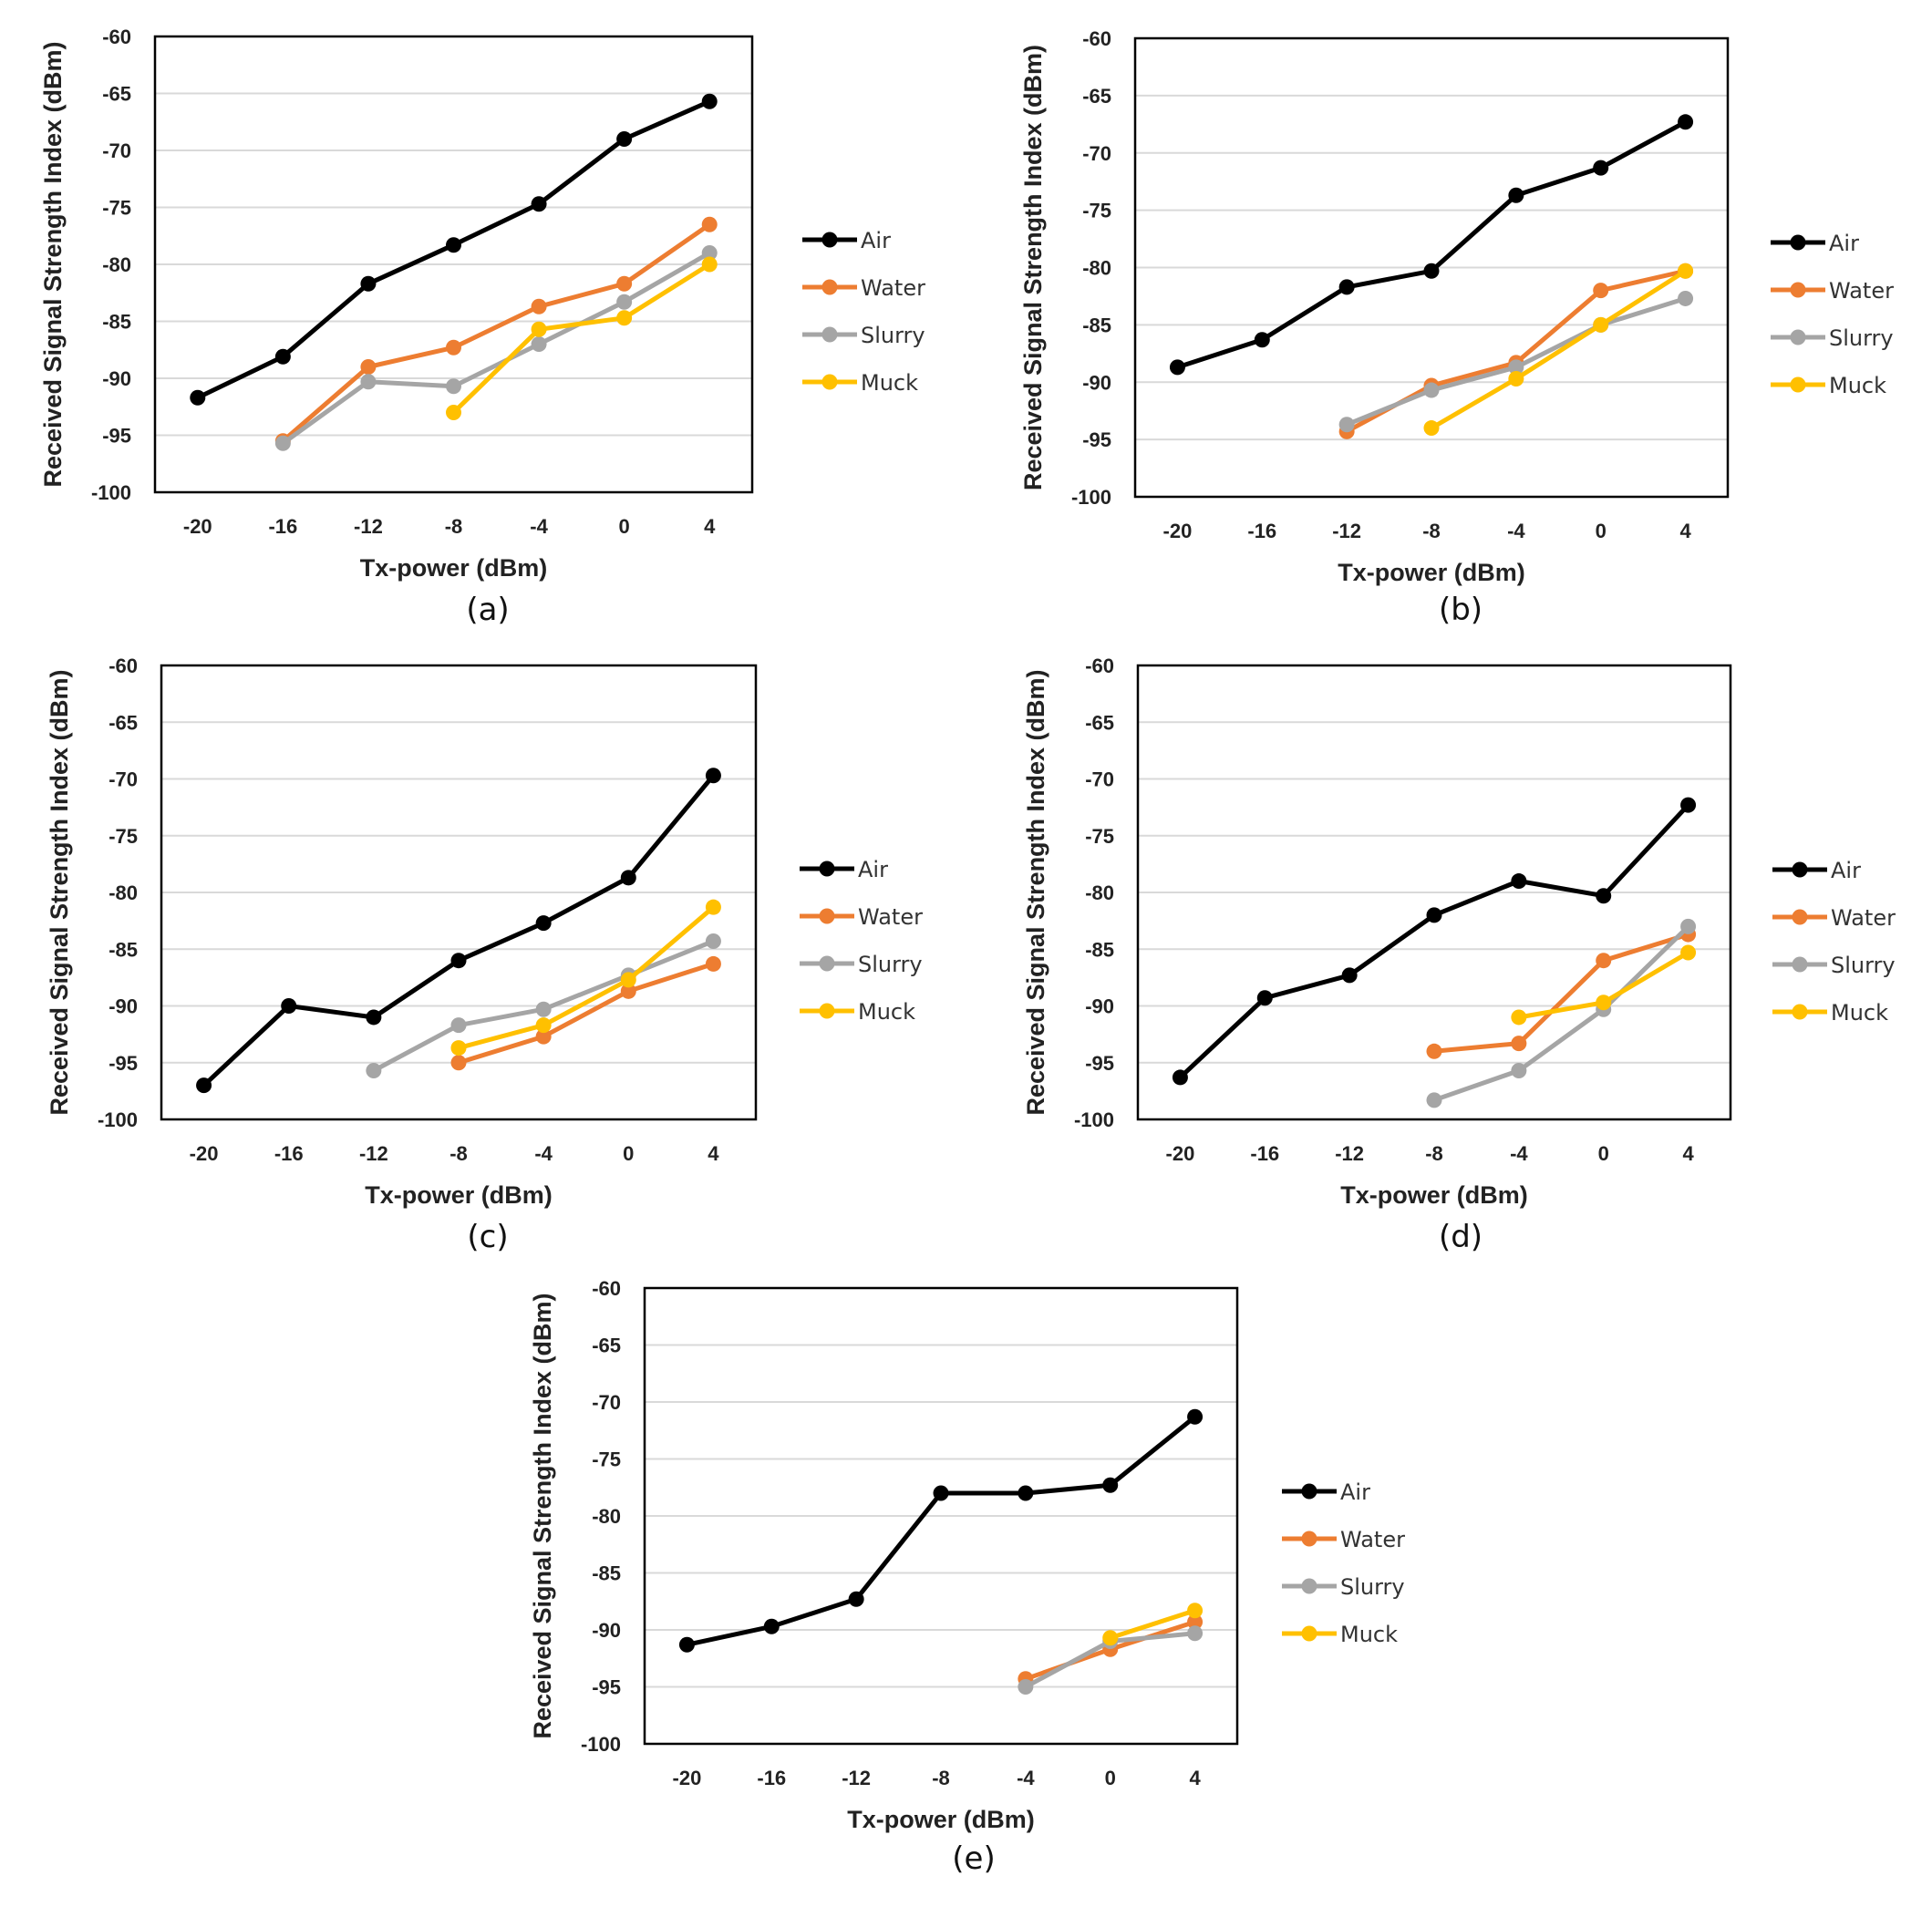 This screenshot has height=1907, width=1932. What do you see at coordinates (1561, 1013) in the screenshot?
I see `series-line-slurry` at bounding box center [1561, 1013].